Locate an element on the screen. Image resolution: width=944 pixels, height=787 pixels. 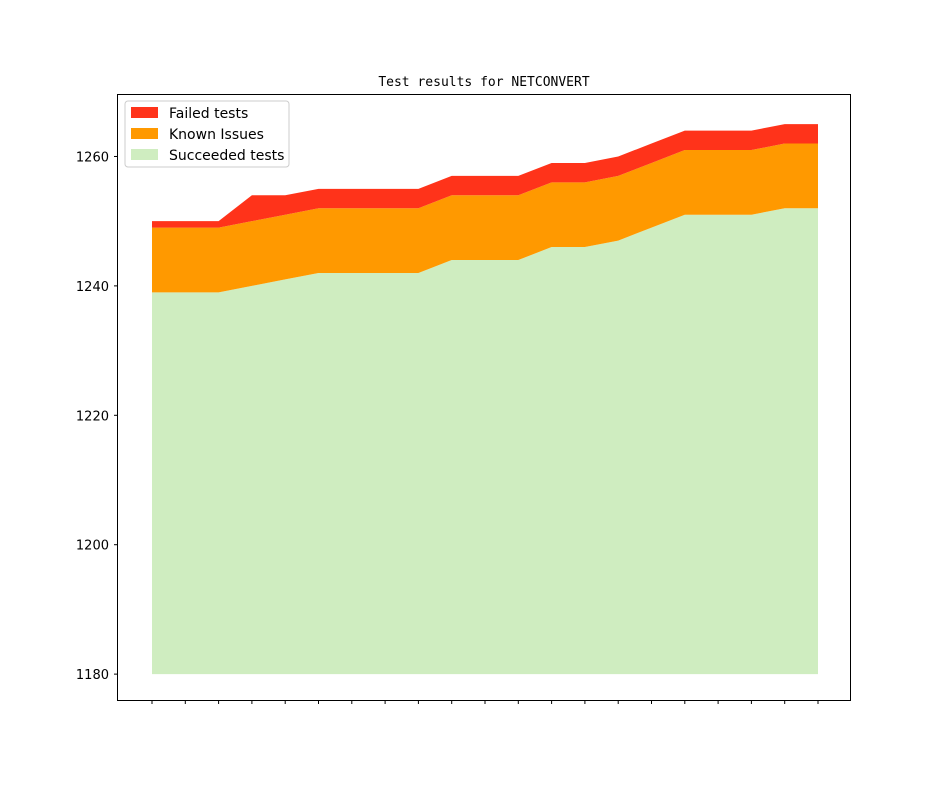
legend-swatch-succeeded-tests is located at coordinates (144, 154).